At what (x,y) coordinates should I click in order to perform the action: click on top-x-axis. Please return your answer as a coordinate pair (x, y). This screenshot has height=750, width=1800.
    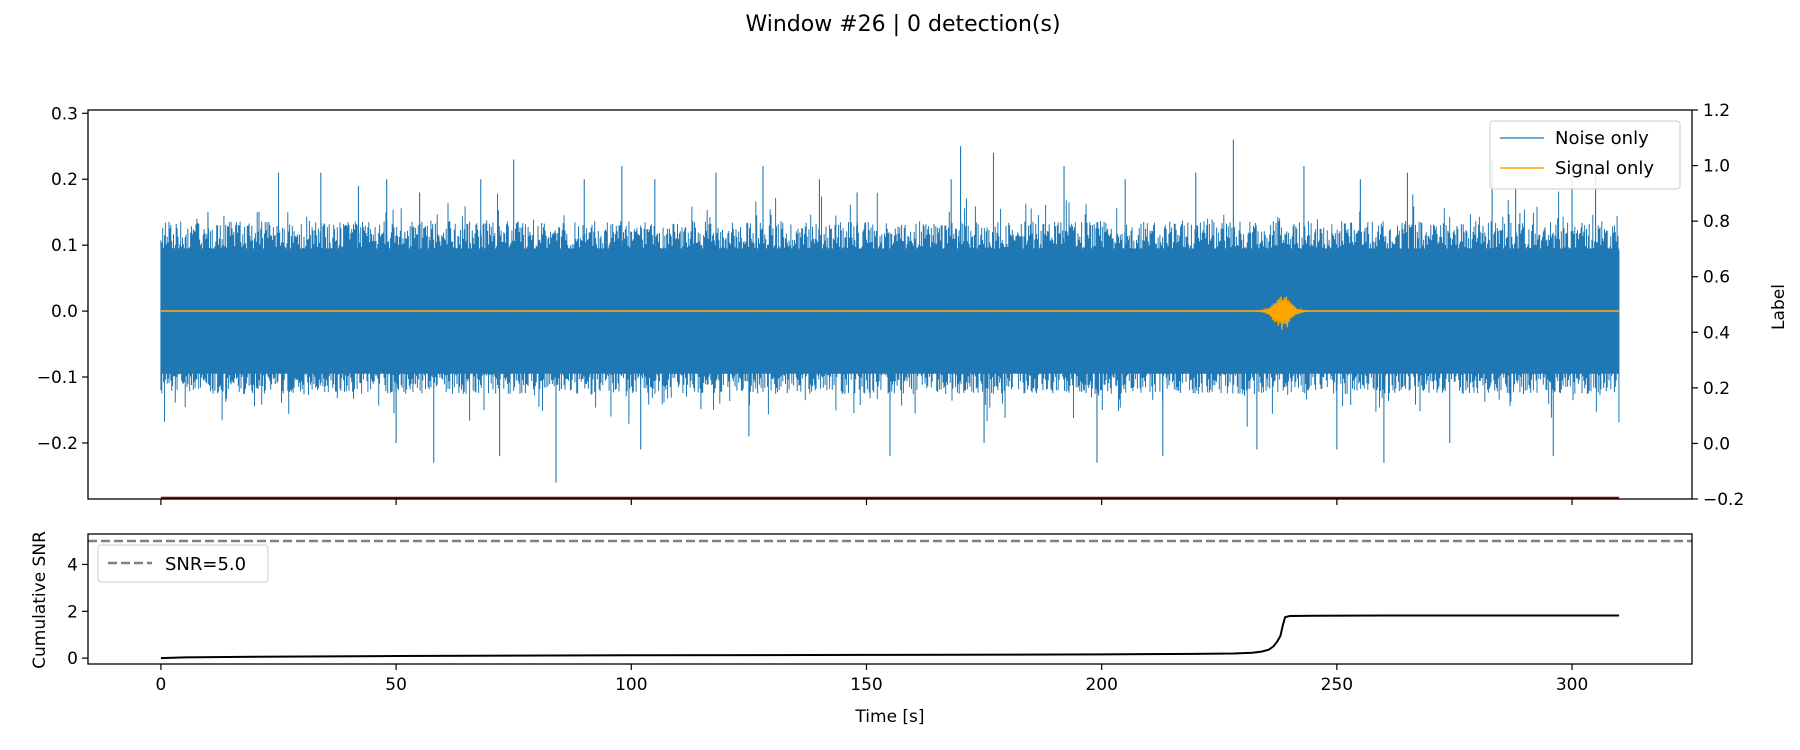
    Looking at the image, I should click on (866, 502).